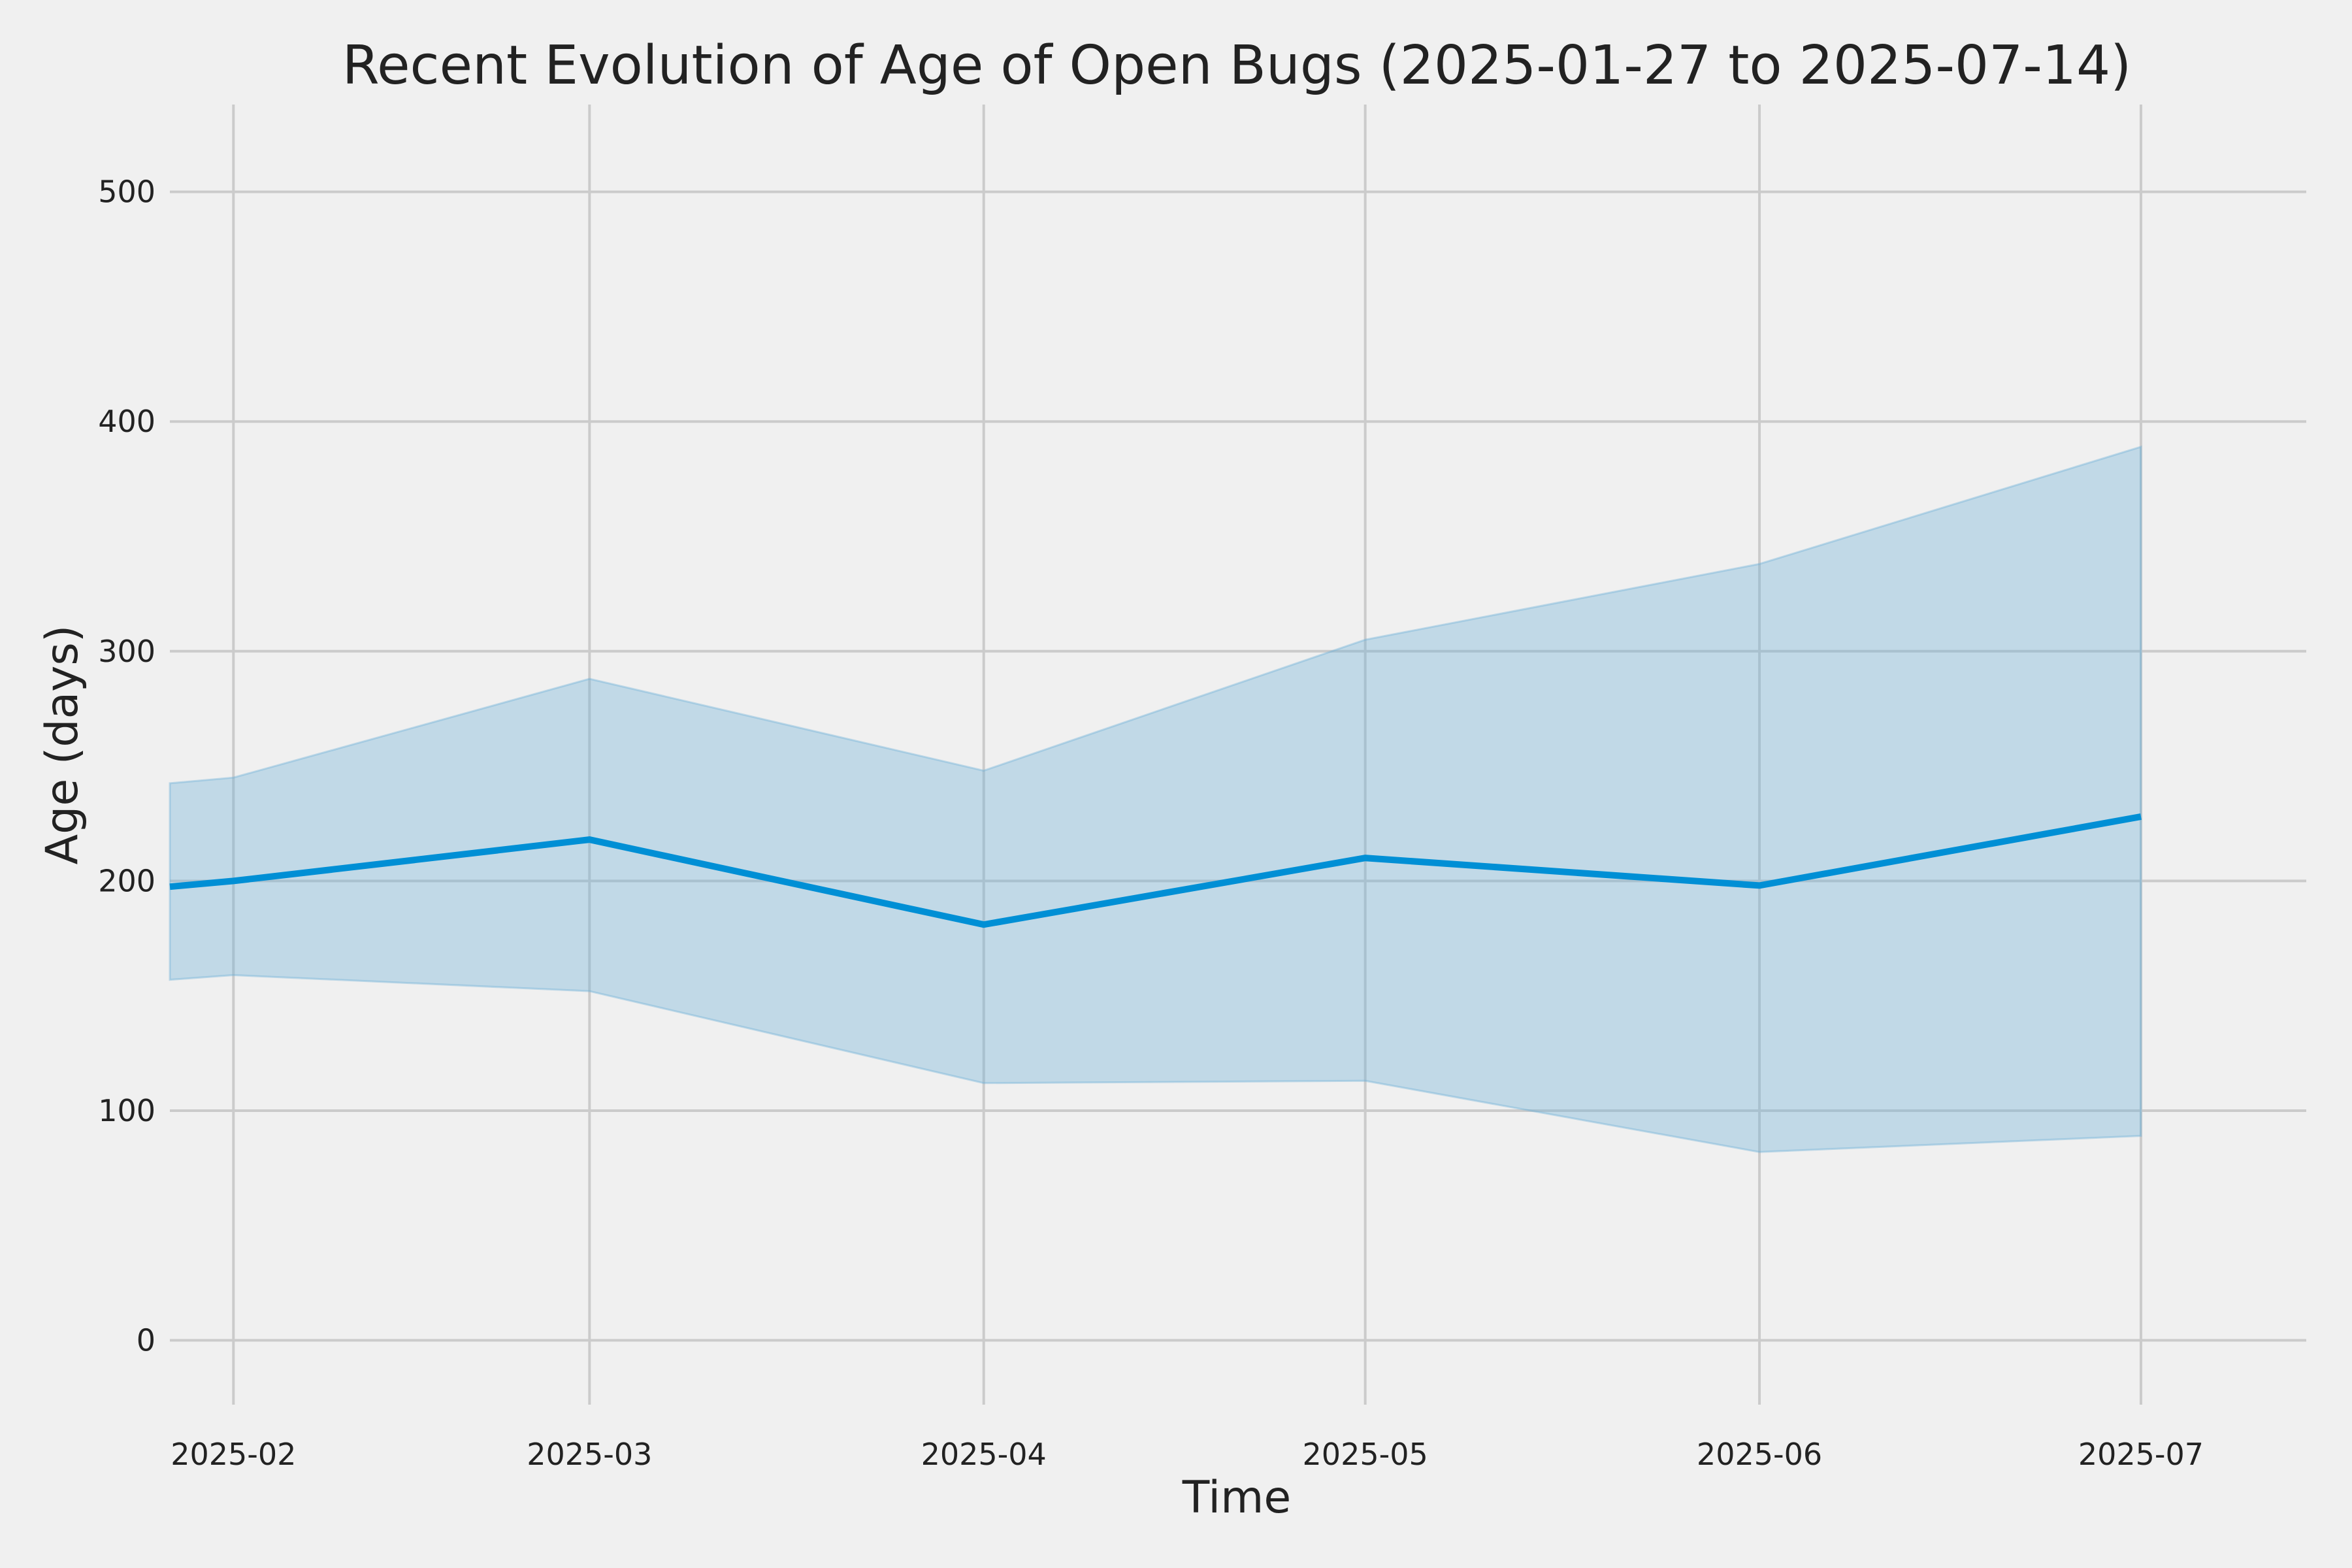 The image size is (2352, 1568). I want to click on x-tick-label: 2025-04, so click(984, 1454).